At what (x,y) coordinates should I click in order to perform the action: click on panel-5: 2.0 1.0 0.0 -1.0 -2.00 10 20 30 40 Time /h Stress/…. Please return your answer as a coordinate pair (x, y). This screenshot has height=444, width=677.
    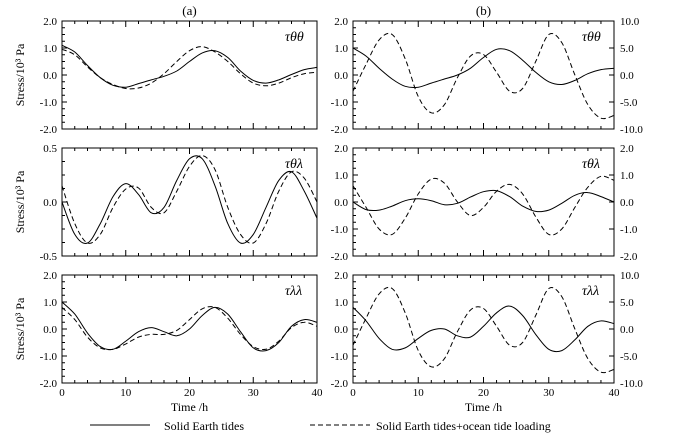
    Looking at the image, I should click on (168, 342).